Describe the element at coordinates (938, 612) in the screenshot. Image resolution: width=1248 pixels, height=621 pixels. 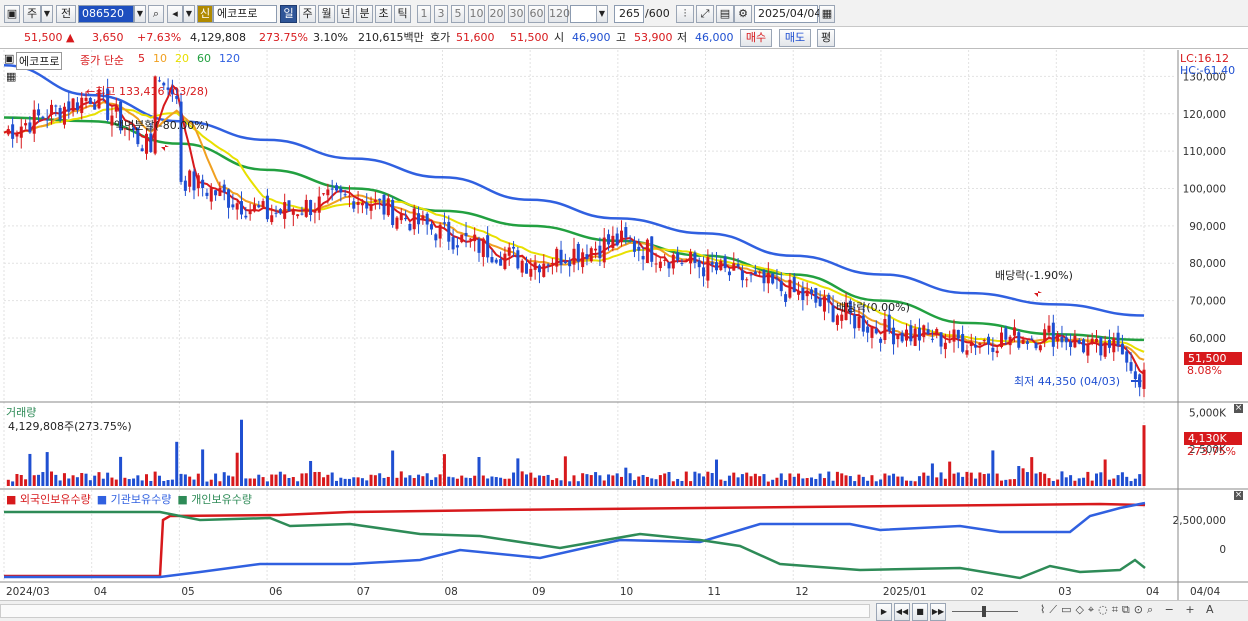
I see `playback-button-3: ▶▶` at that location.